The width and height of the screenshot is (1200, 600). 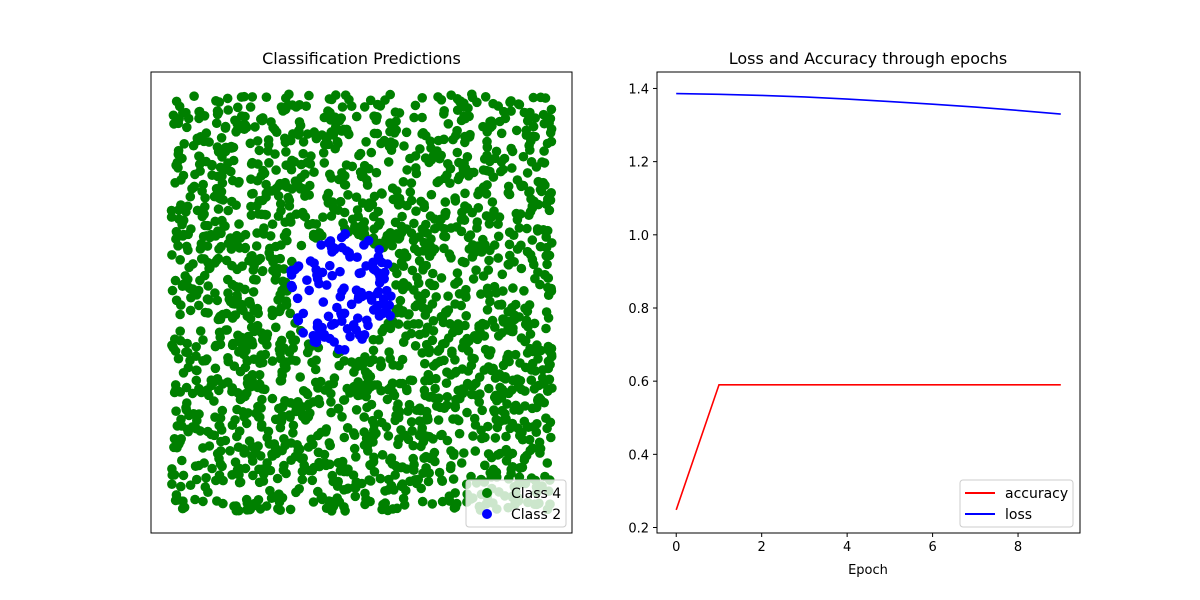 I want to click on x-tick-label: 0, so click(x=676, y=547).